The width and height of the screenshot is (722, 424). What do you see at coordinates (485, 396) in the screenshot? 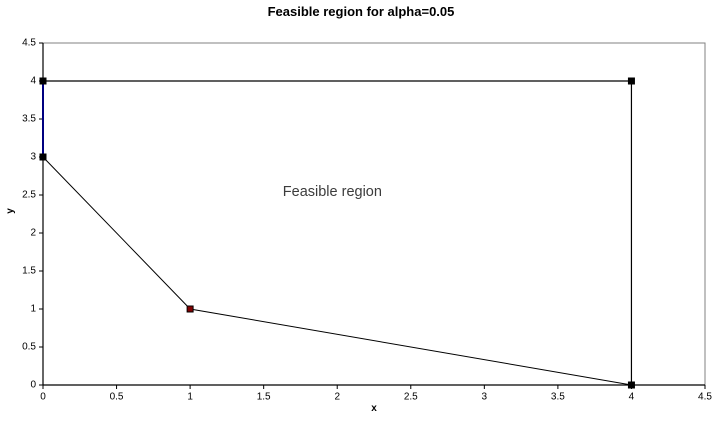
I see `x-tick-label: 3` at bounding box center [485, 396].